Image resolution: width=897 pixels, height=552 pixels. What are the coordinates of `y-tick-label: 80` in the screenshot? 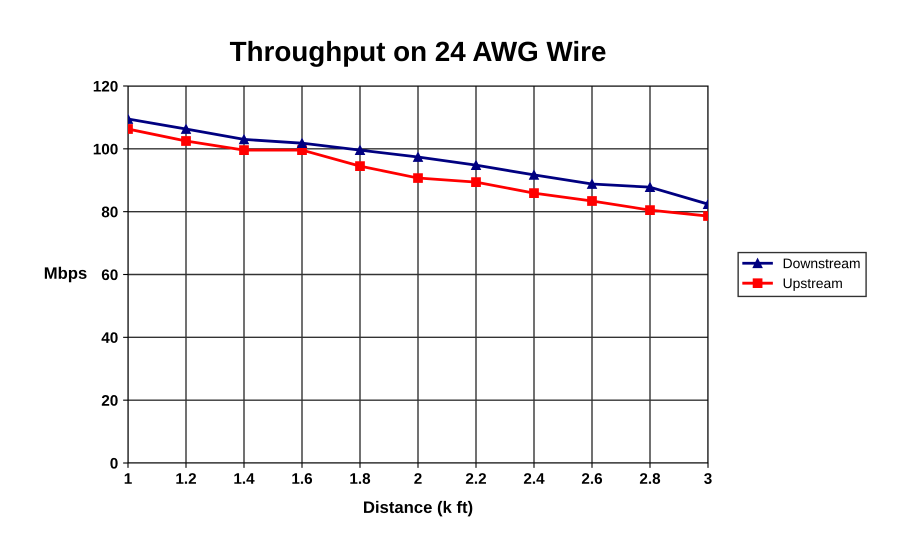 It's located at (110, 212).